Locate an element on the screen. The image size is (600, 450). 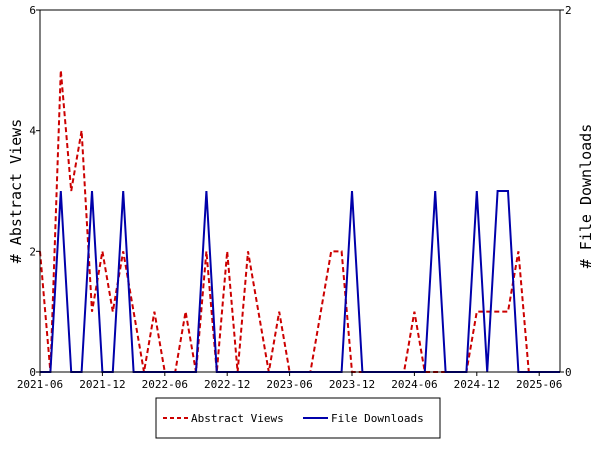
legend: Abstract Views File Downloads is located at coordinates (298, 418).